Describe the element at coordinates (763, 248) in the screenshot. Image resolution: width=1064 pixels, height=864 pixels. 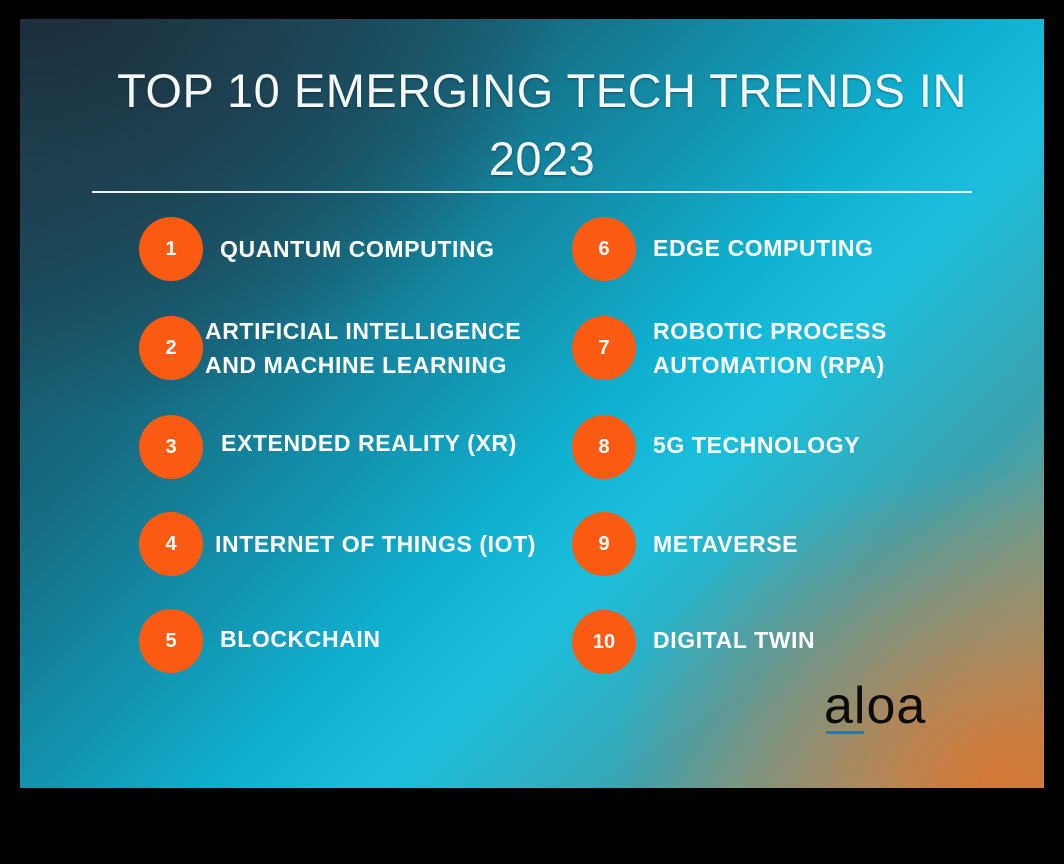
I see `trend-label: EDGE COMPUTING` at that location.